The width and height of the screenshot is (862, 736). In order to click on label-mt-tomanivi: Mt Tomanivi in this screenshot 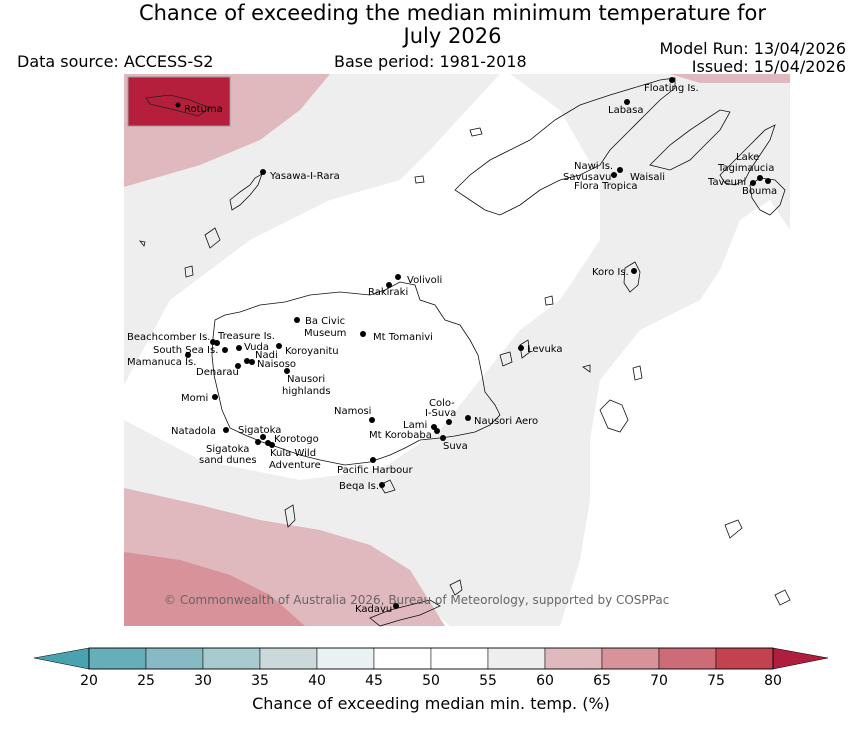, I will do `click(403, 337)`.